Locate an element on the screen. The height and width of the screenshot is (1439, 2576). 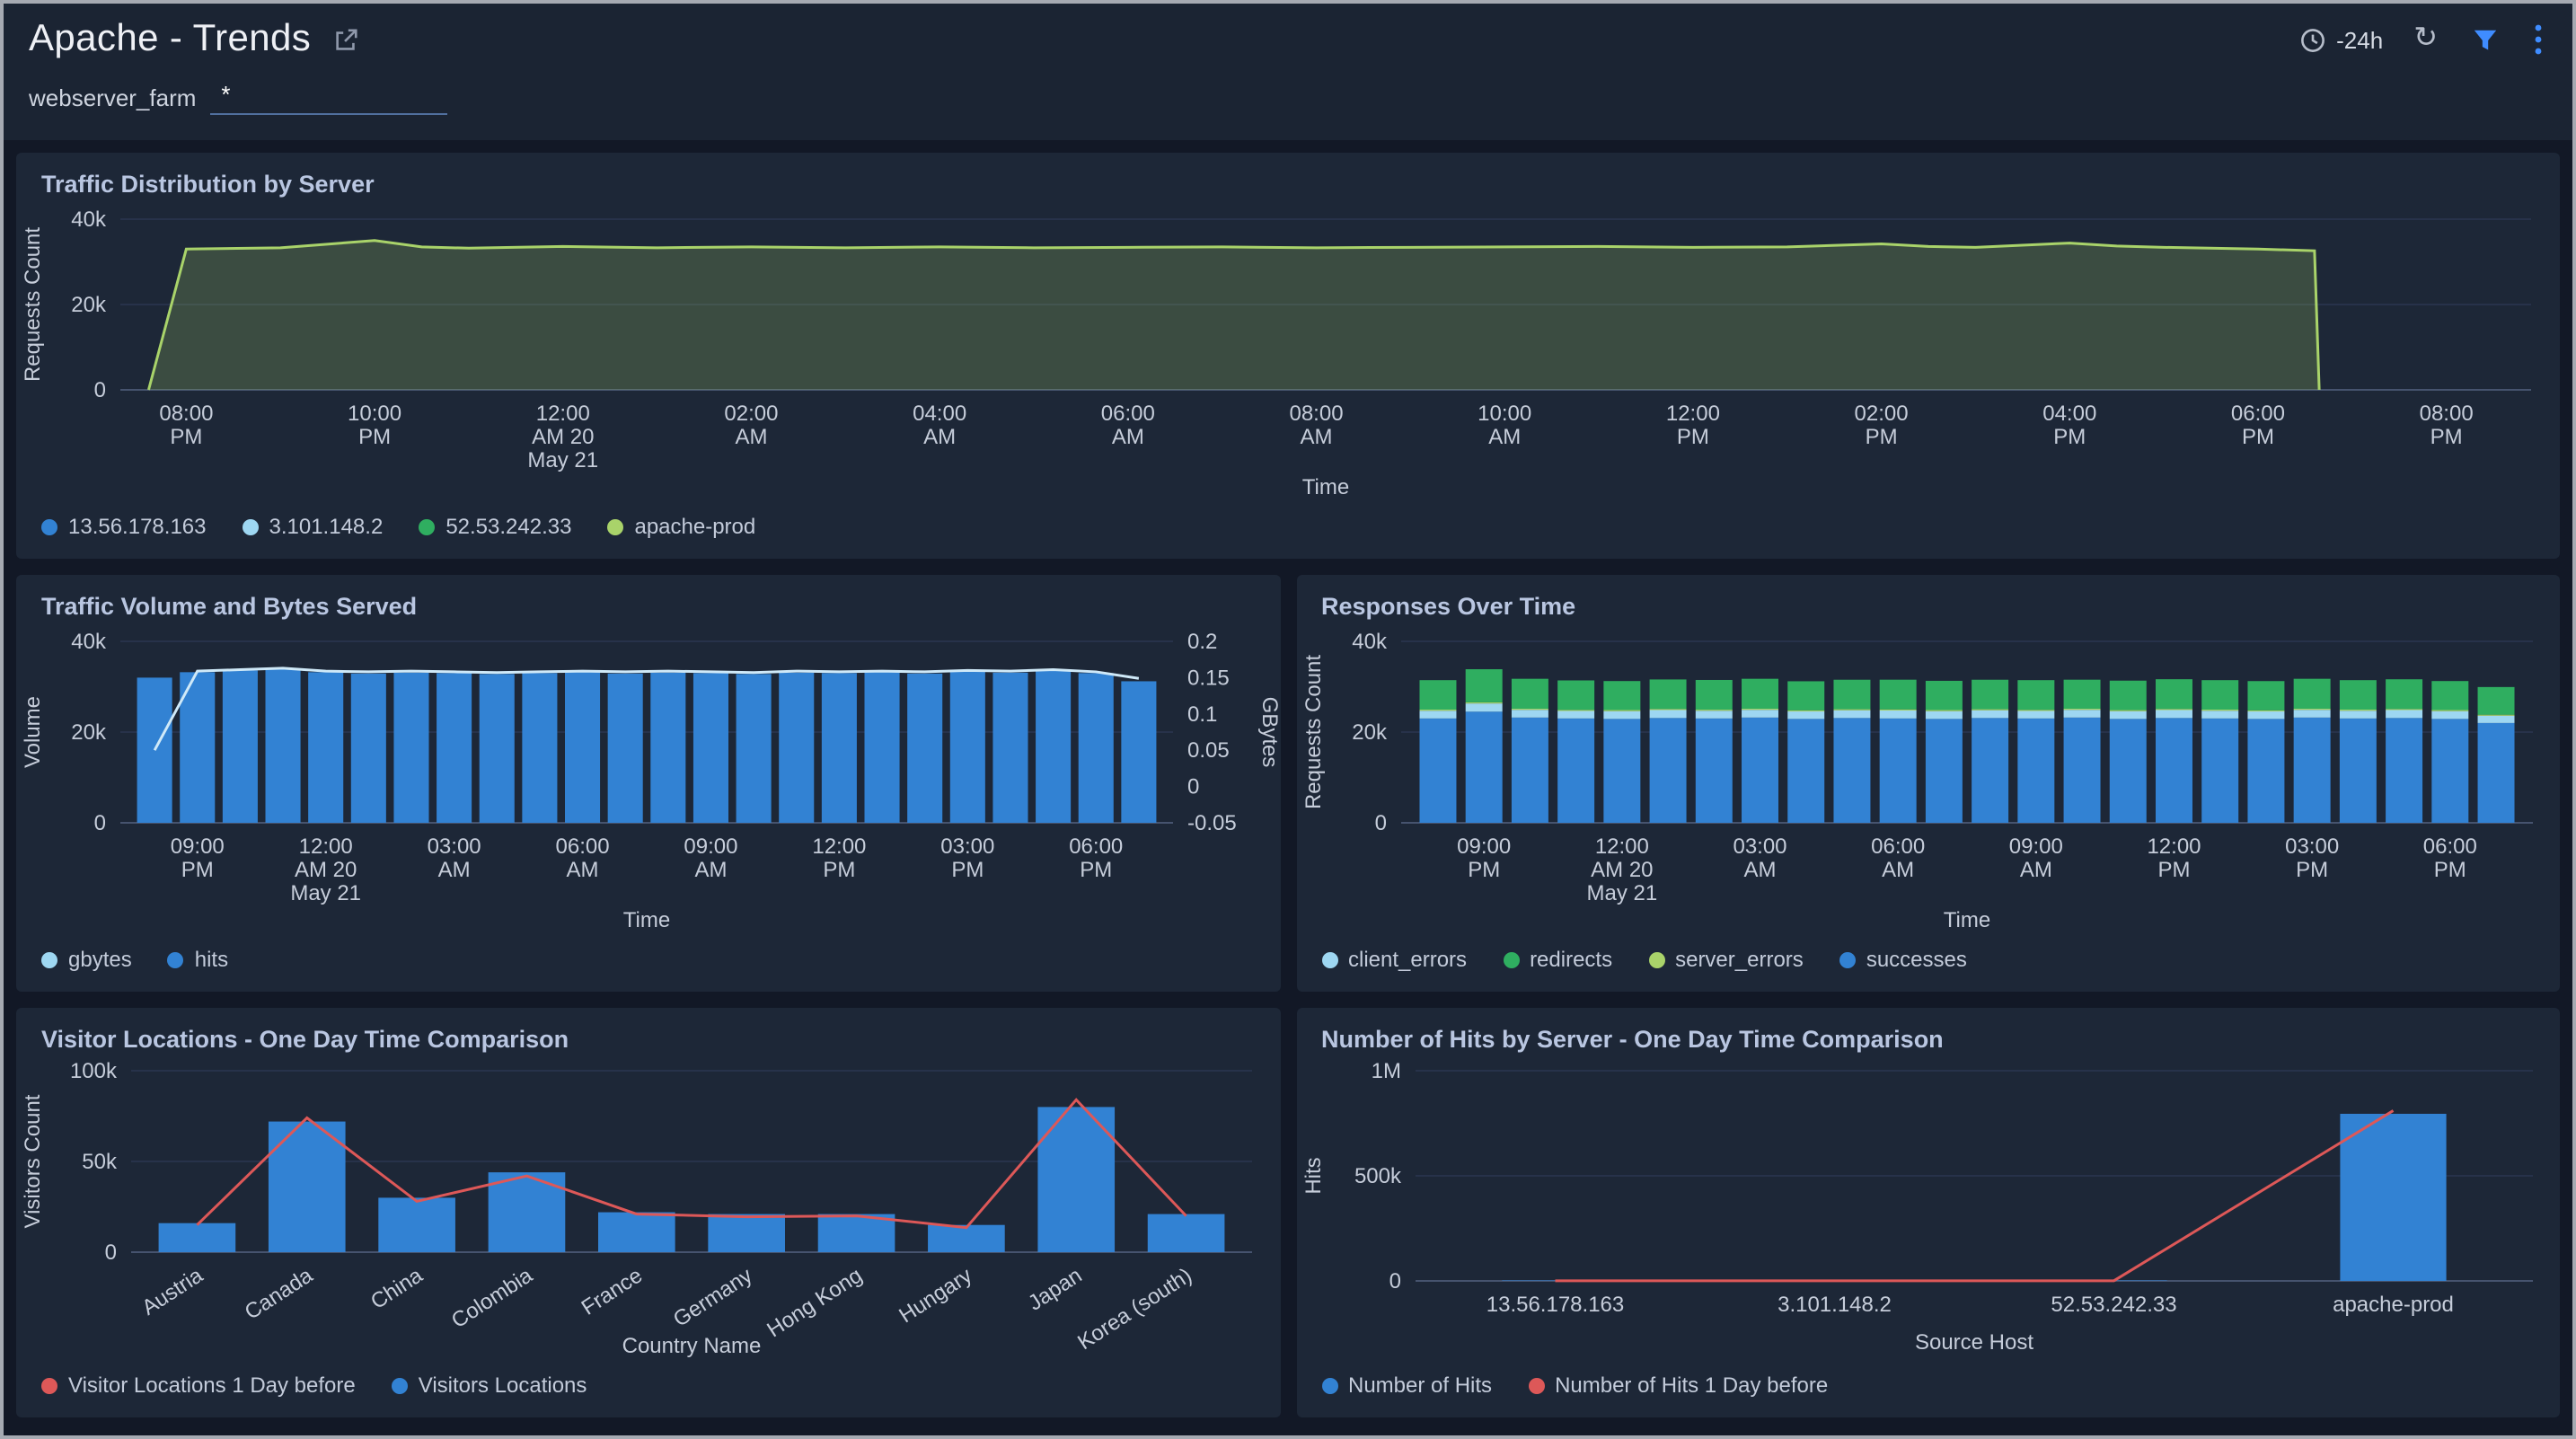
share-button is located at coordinates (346, 39).